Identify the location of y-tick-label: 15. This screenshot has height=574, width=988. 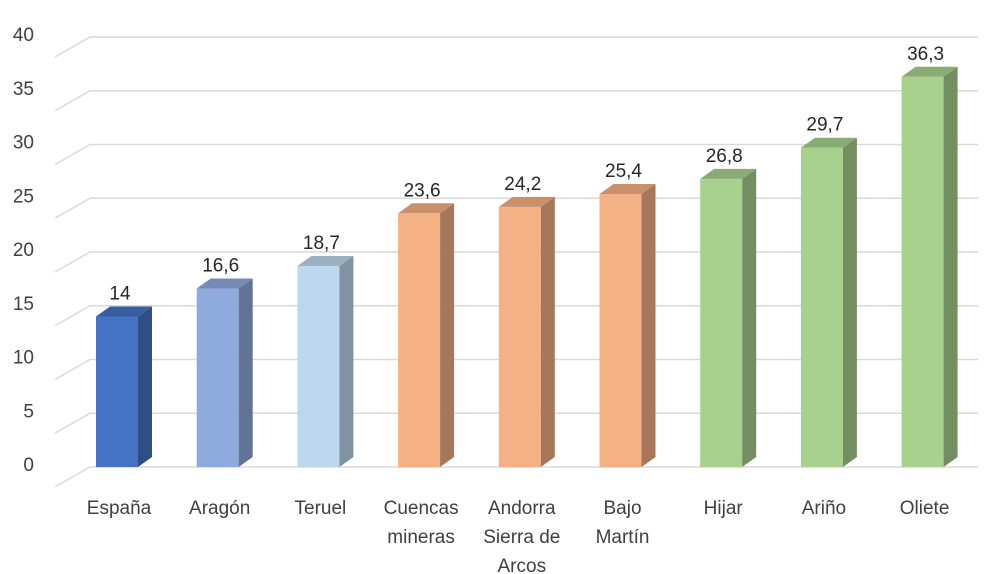
(23, 304).